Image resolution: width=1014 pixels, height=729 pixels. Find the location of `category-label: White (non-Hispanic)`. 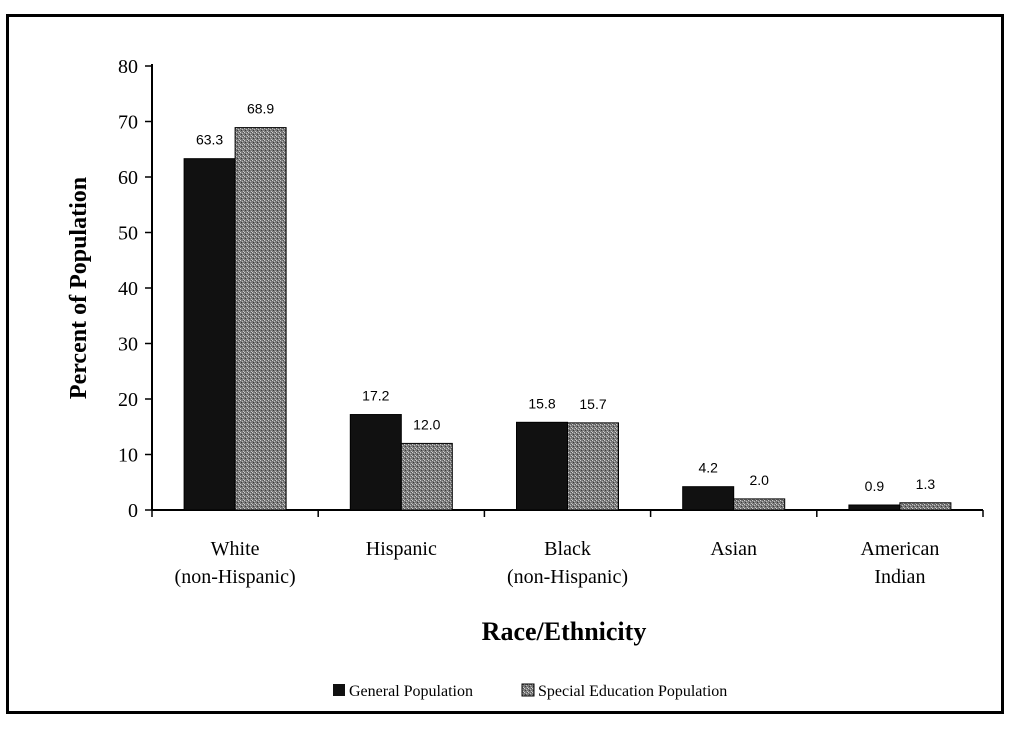

category-label: White (non-Hispanic) is located at coordinates (235, 563).